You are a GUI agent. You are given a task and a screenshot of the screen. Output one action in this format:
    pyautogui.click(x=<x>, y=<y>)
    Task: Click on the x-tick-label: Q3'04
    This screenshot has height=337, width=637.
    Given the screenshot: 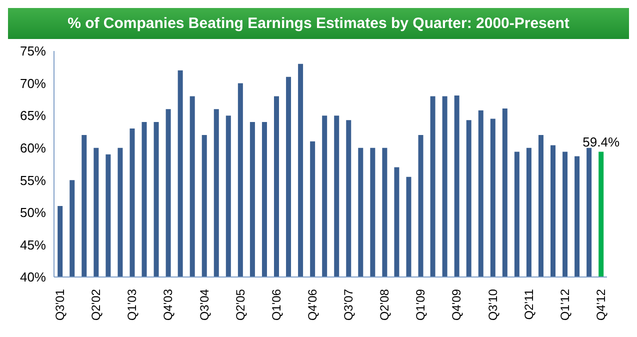 What is the action you would take?
    pyautogui.click(x=204, y=304)
    